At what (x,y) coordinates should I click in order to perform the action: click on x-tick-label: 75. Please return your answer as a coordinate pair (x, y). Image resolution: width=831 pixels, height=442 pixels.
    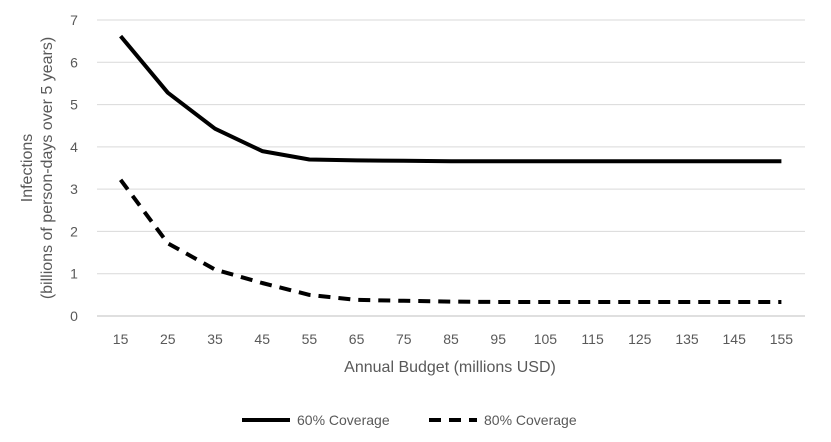
    Looking at the image, I should click on (404, 339).